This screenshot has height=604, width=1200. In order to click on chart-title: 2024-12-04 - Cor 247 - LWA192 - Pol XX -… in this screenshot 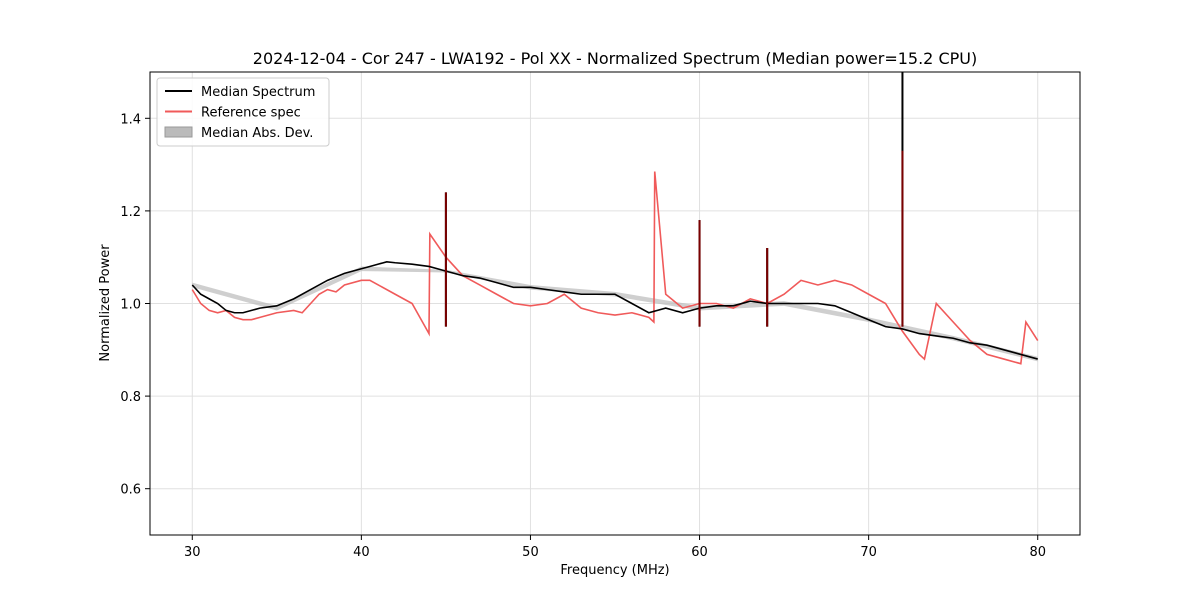, I will do `click(615, 58)`.